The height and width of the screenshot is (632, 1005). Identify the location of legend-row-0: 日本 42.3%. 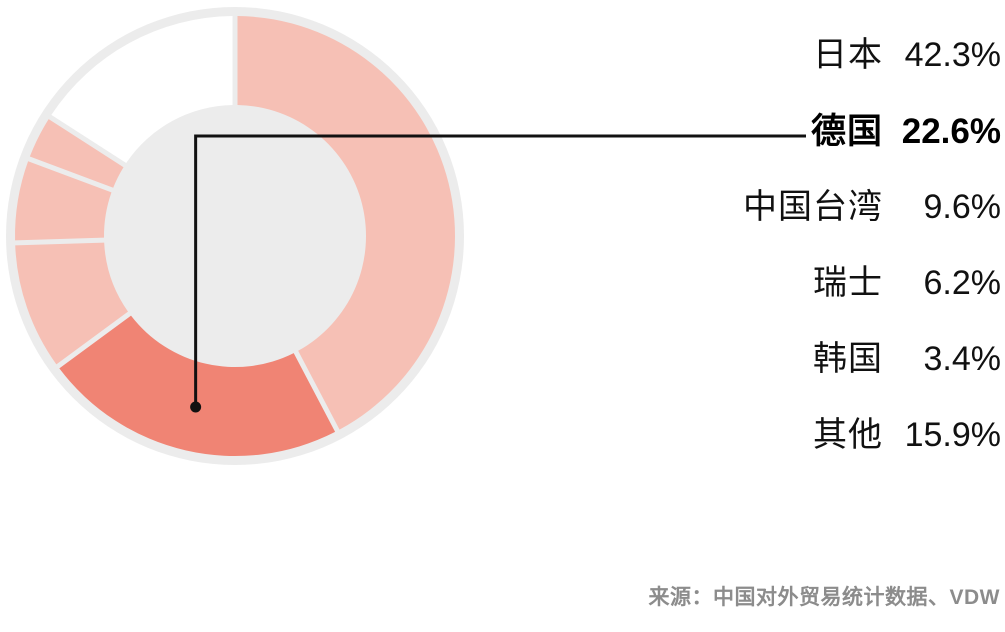
(831, 55).